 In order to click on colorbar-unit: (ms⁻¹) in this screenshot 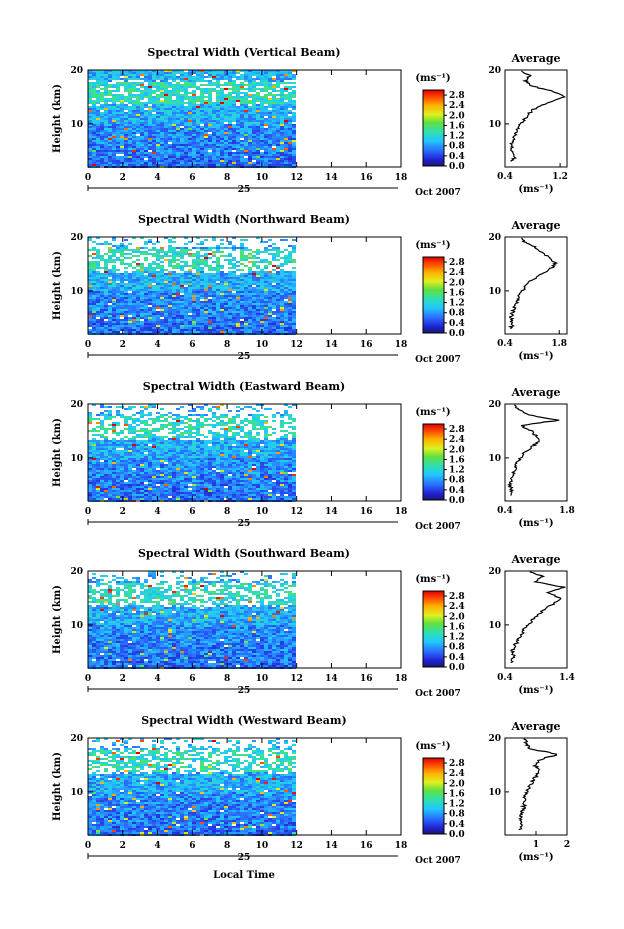, I will do `click(432, 78)`.